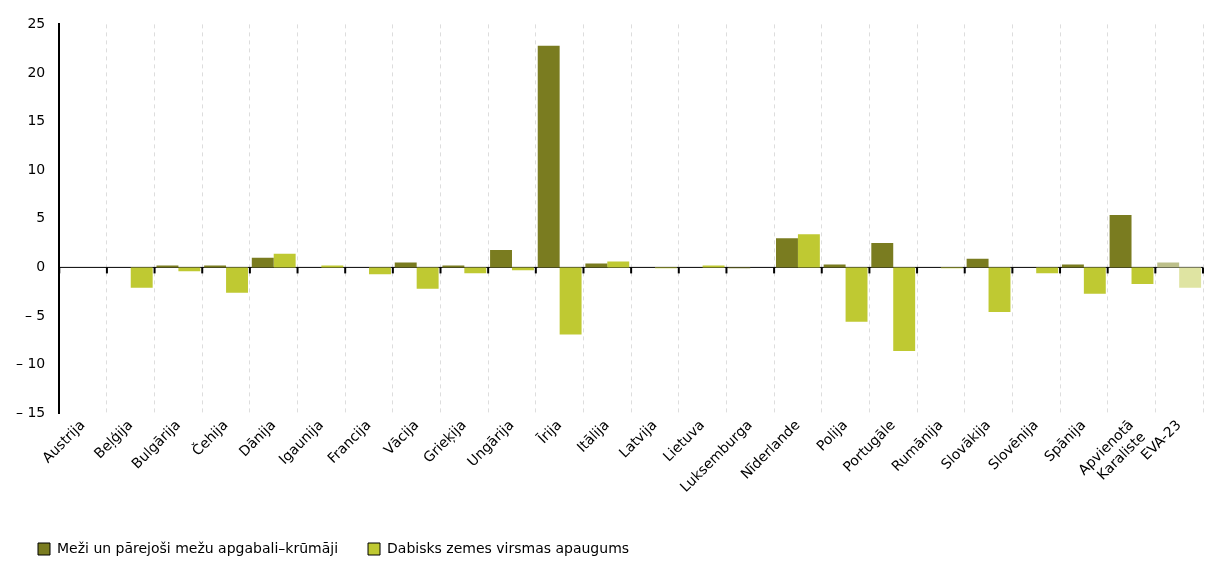 This screenshot has height=574, width=1221. What do you see at coordinates (31, 411) in the screenshot?
I see `y-tick-label: – 15` at bounding box center [31, 411].